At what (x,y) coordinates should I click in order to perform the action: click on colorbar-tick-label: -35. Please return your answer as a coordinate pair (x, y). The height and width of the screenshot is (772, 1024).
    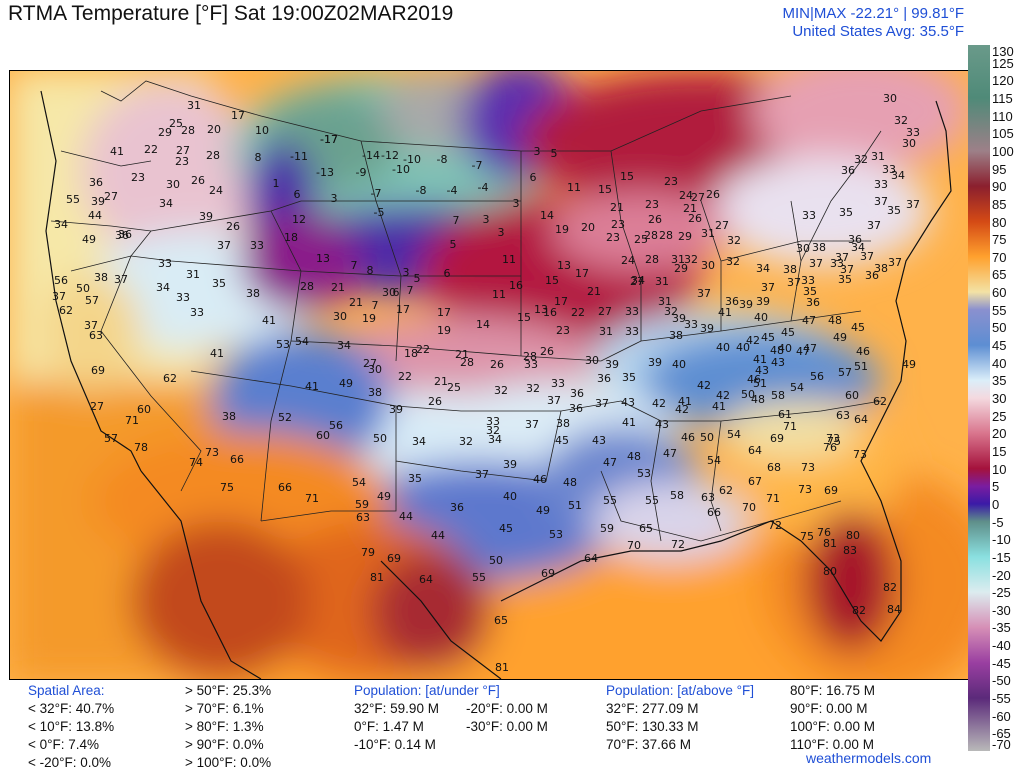
    Looking at the image, I should click on (1001, 628).